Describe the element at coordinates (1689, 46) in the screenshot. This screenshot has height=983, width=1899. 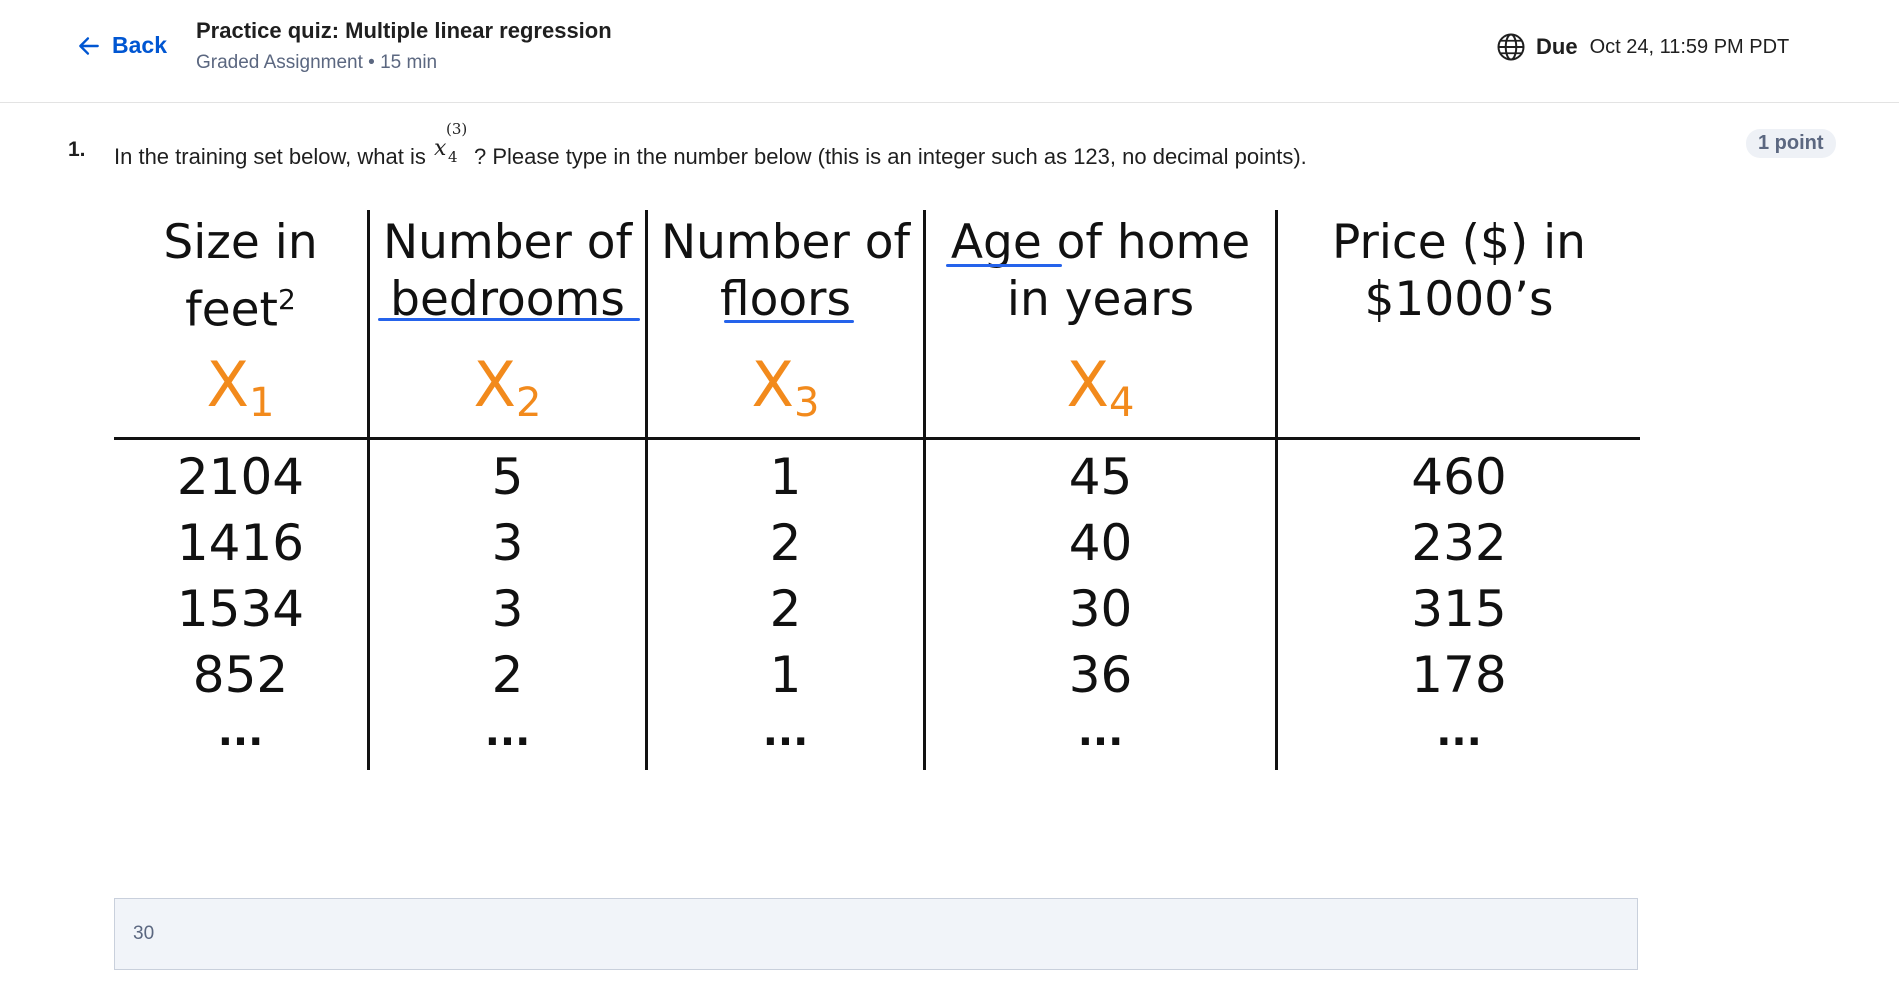
I see `due-date: Oct 24, 11:59 PM PDT` at that location.